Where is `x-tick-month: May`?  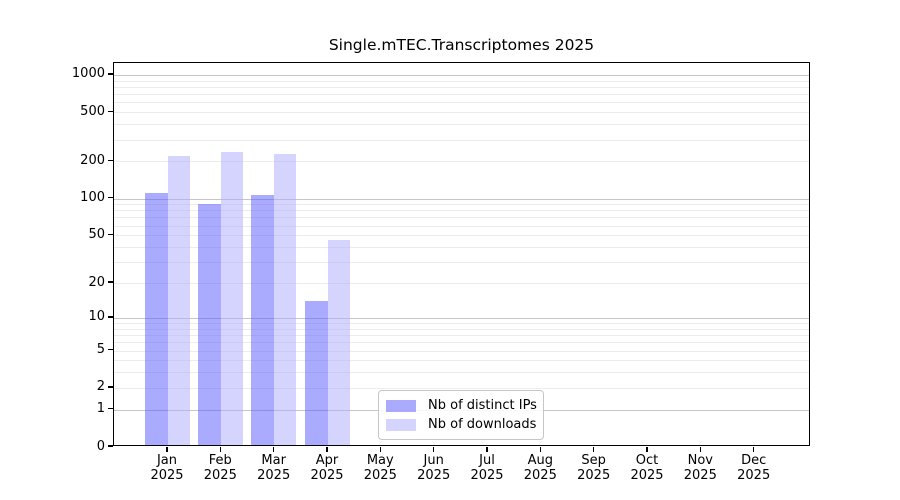
x-tick-month: May is located at coordinates (380, 460).